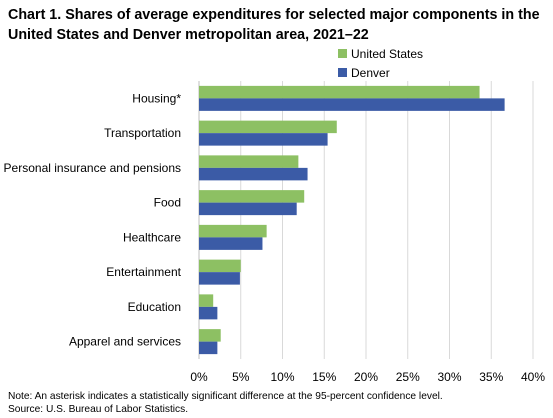 This screenshot has width=553, height=418. What do you see at coordinates (154, 307) in the screenshot?
I see `category-label-6: Education` at bounding box center [154, 307].